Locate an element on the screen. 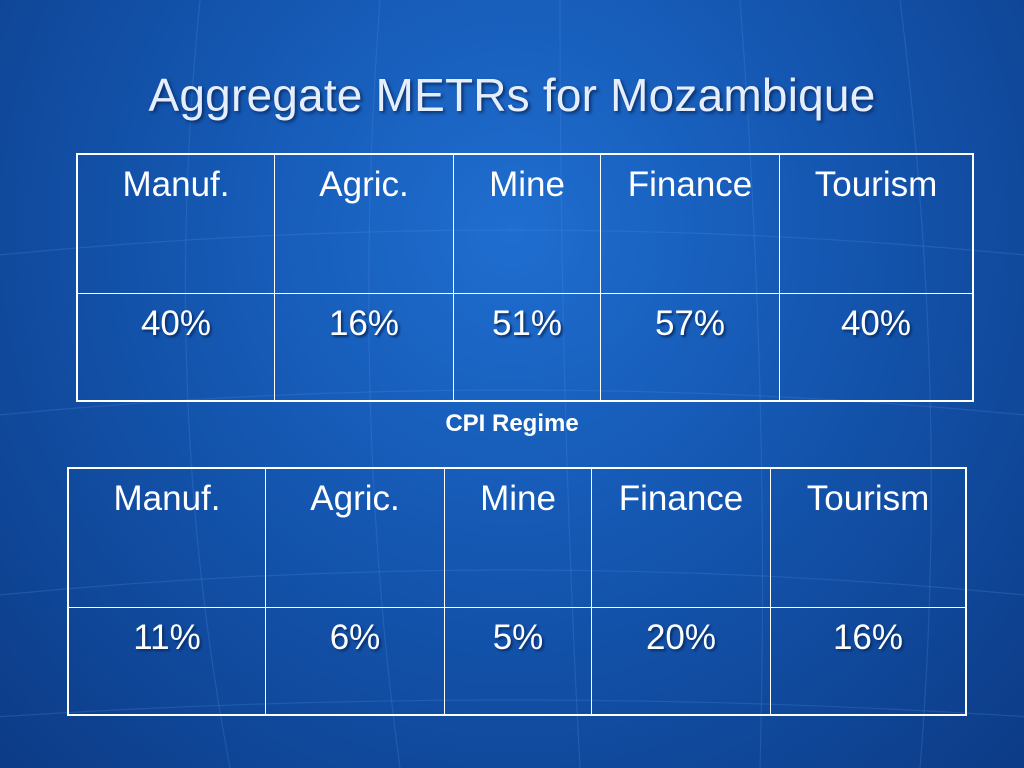 This screenshot has width=1024, height=768. value-cell-tourism: 40% is located at coordinates (876, 347).